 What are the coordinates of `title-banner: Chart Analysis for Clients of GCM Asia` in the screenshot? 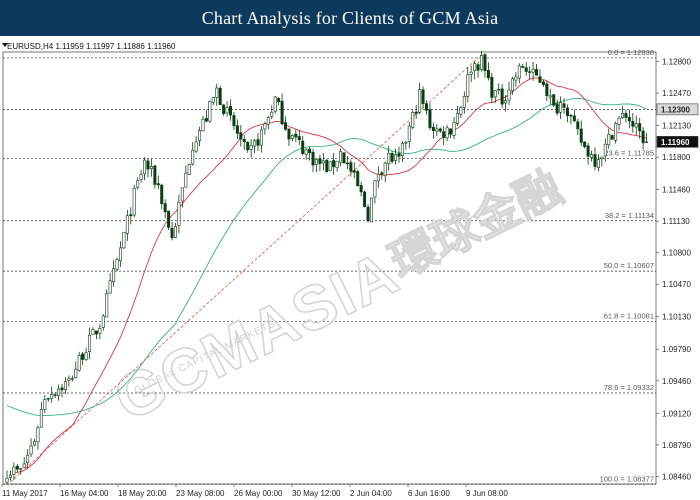 It's located at (350, 18).